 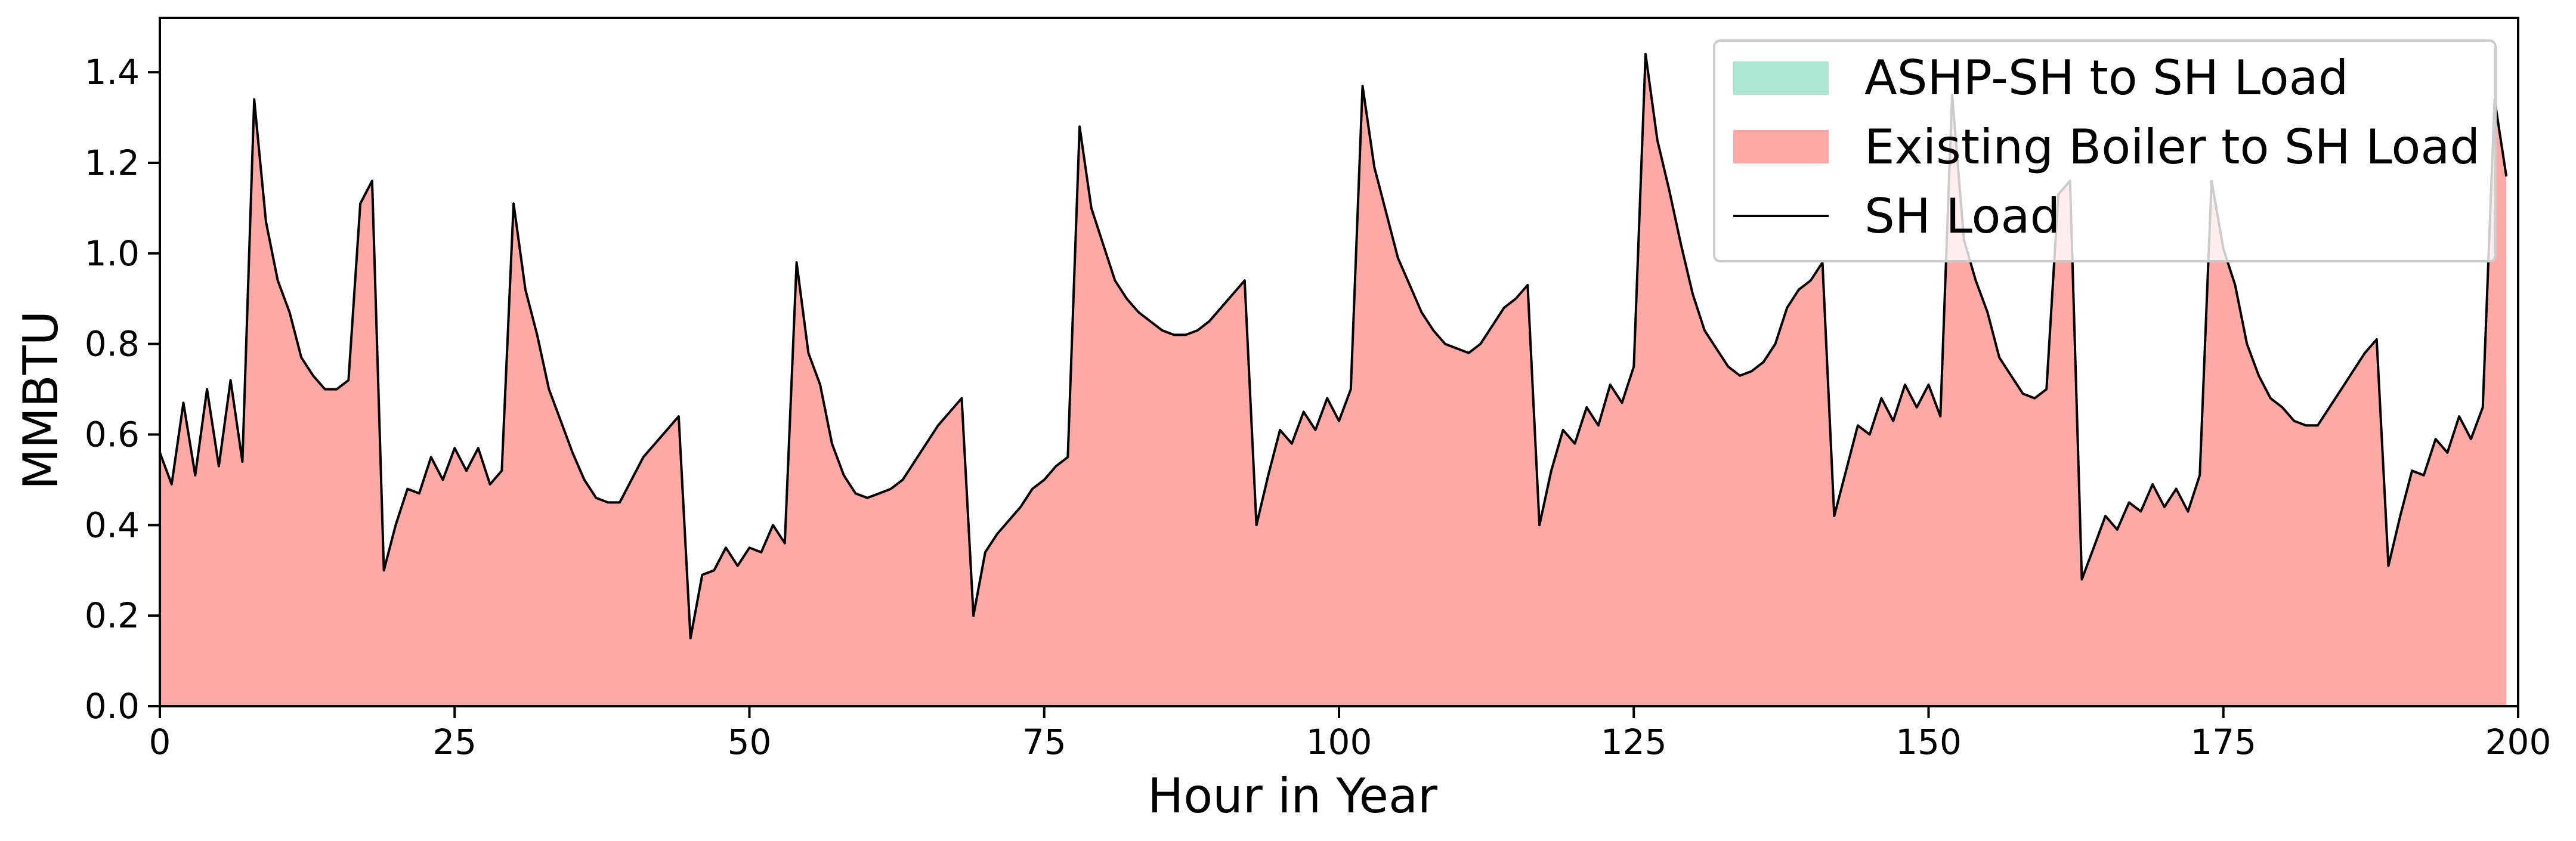 What do you see at coordinates (2223, 742) in the screenshot?
I see `x-tick-label: 175` at bounding box center [2223, 742].